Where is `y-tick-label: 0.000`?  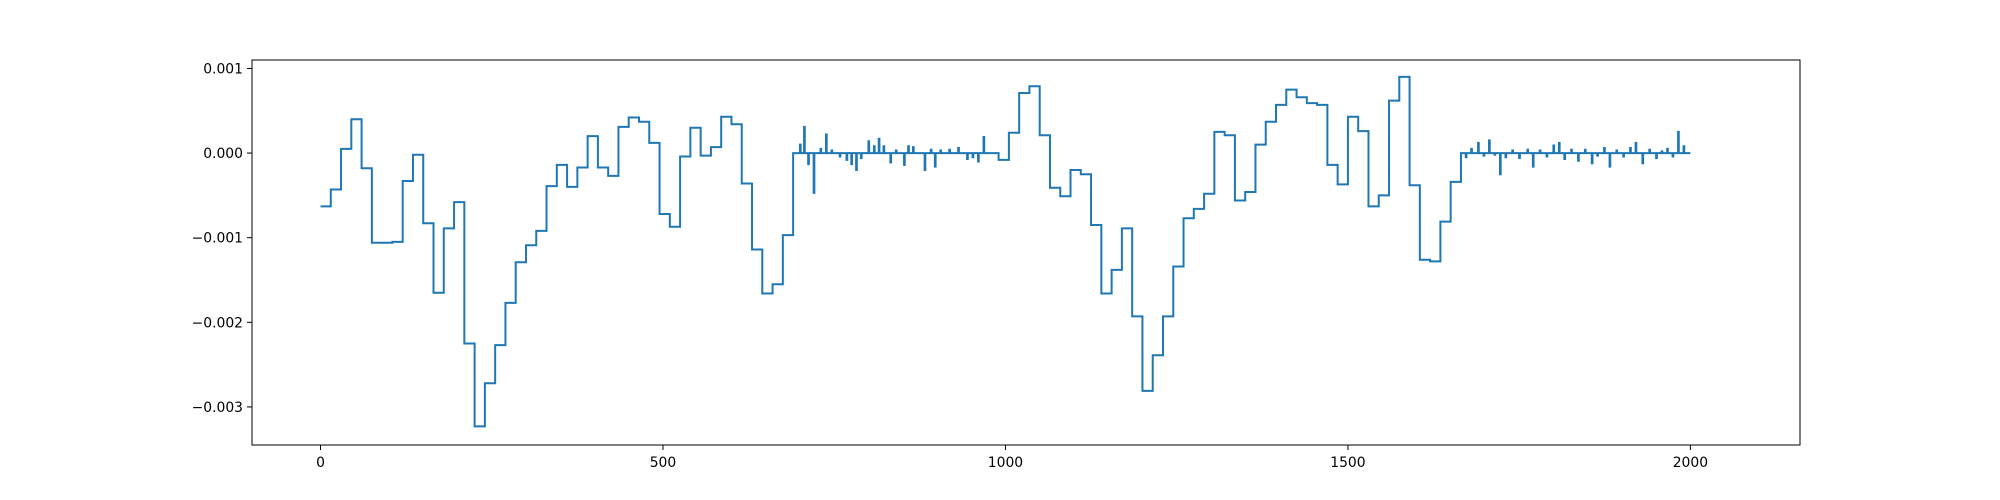
y-tick-label: 0.000 is located at coordinates (223, 154).